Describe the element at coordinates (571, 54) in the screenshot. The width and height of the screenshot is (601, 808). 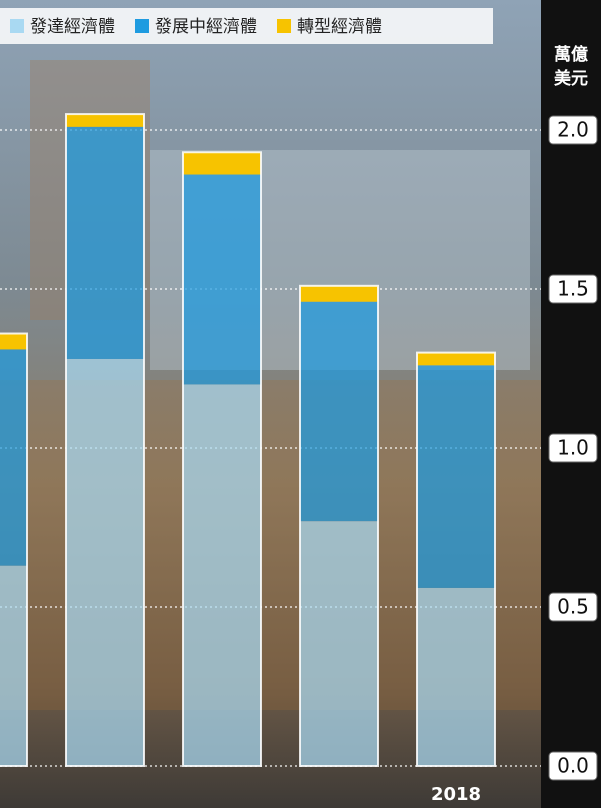
I see `y-axis-label: 萬億` at that location.